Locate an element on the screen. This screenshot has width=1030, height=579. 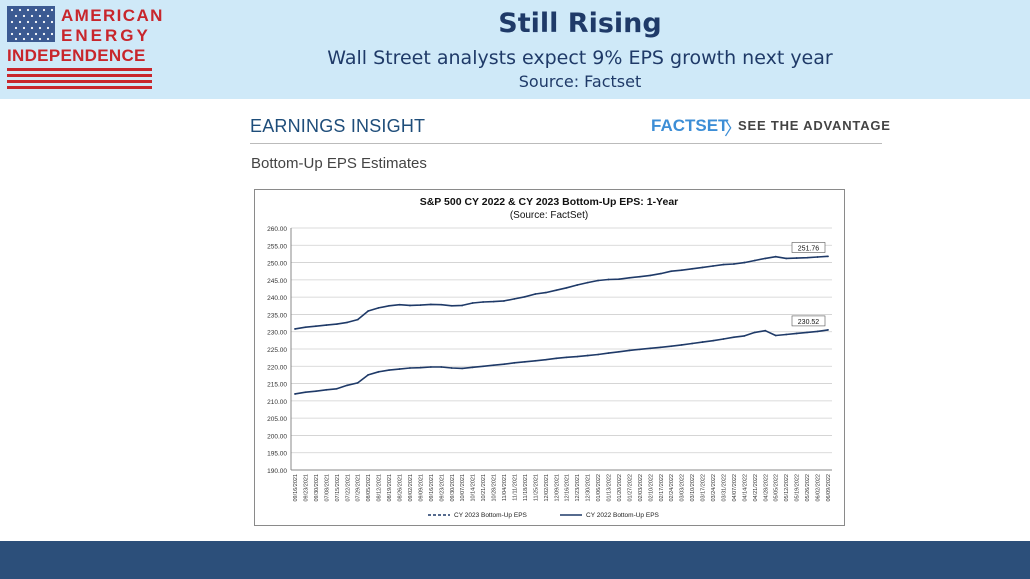
y-tick-label: 245.00 is located at coordinates (277, 281).